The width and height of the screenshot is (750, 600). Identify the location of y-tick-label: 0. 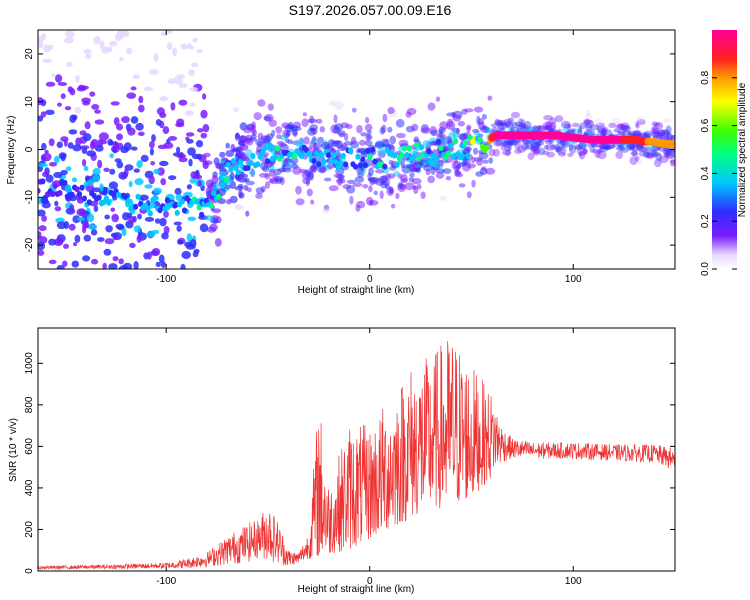
(29, 571).